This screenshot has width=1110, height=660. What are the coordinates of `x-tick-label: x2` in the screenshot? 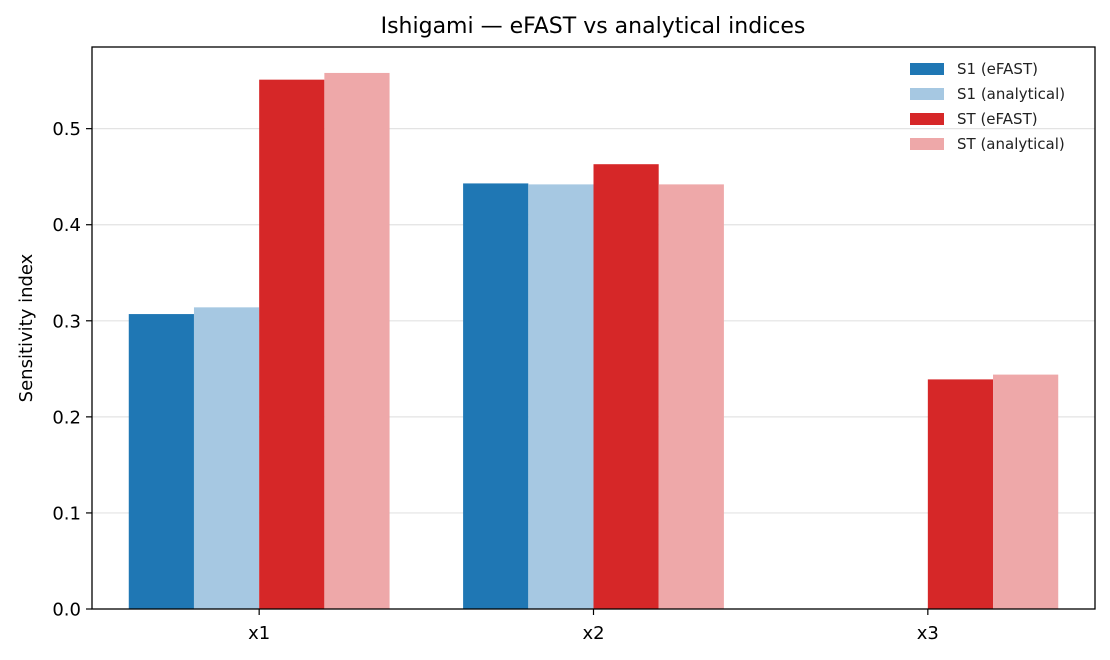 It's located at (593, 633).